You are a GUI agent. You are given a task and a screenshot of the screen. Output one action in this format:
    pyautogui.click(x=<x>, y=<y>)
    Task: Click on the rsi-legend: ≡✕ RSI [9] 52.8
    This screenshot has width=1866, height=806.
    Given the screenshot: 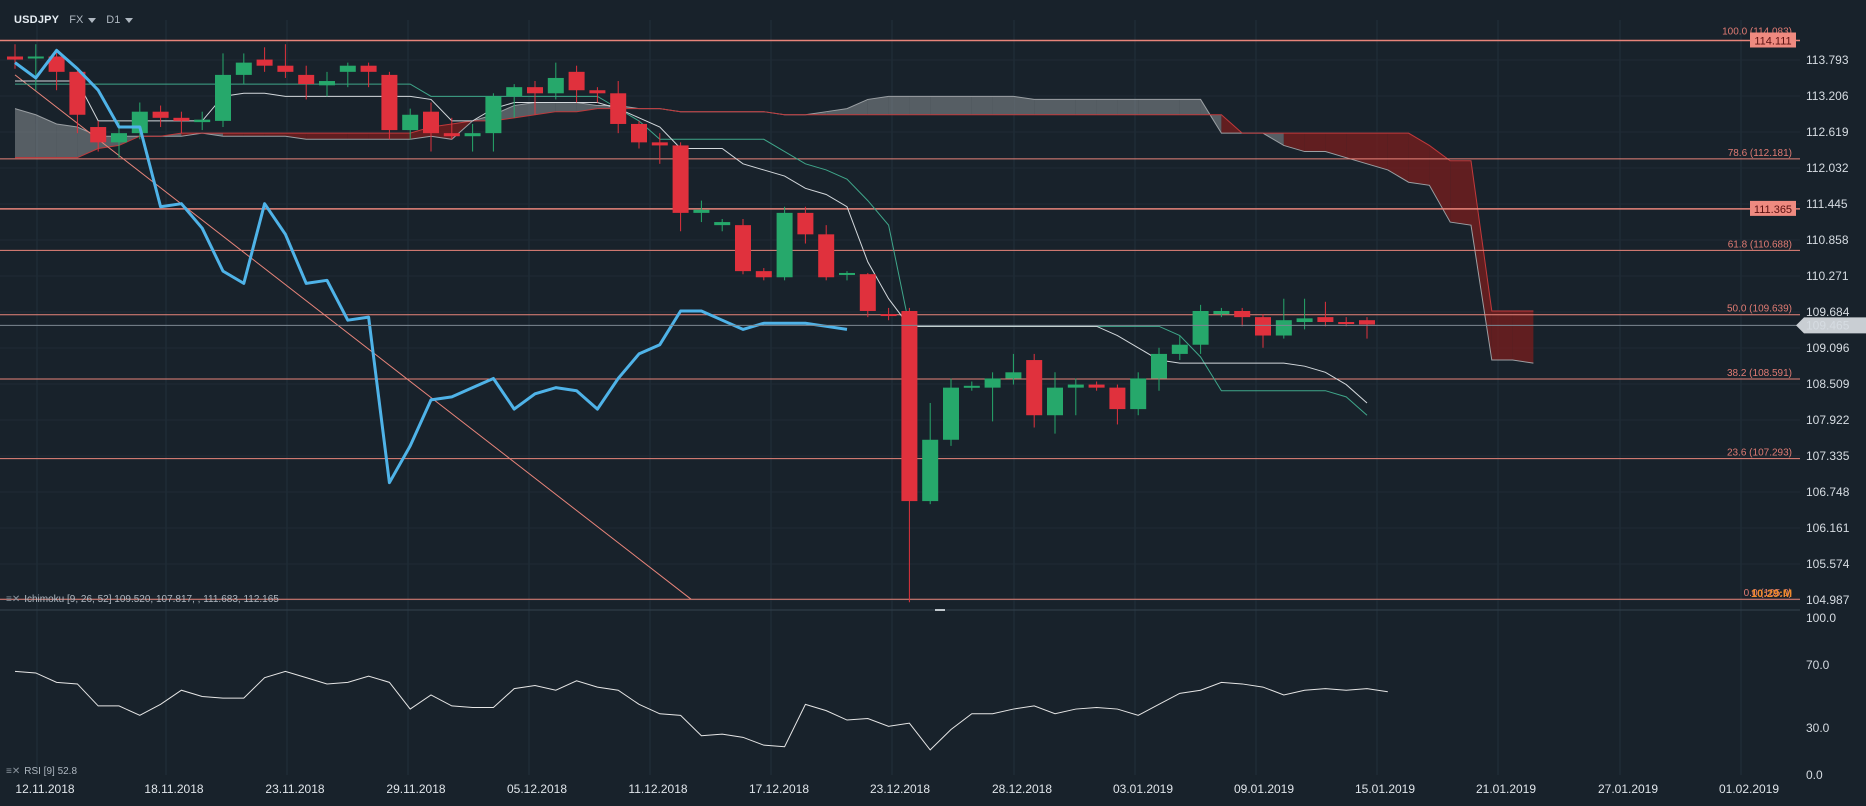 What is the action you would take?
    pyautogui.click(x=41, y=771)
    